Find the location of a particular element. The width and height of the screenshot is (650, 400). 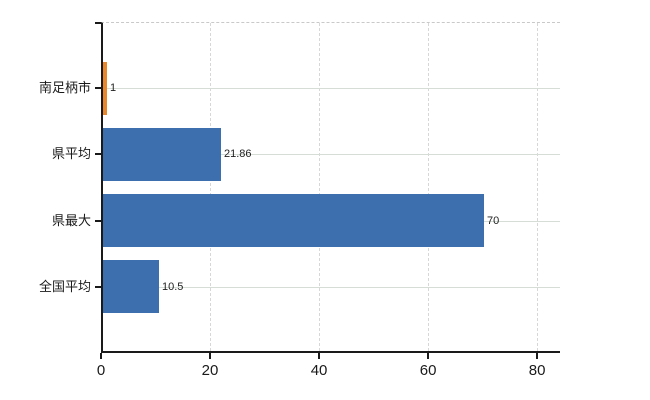

category-label: 県平均 is located at coordinates (71, 153).